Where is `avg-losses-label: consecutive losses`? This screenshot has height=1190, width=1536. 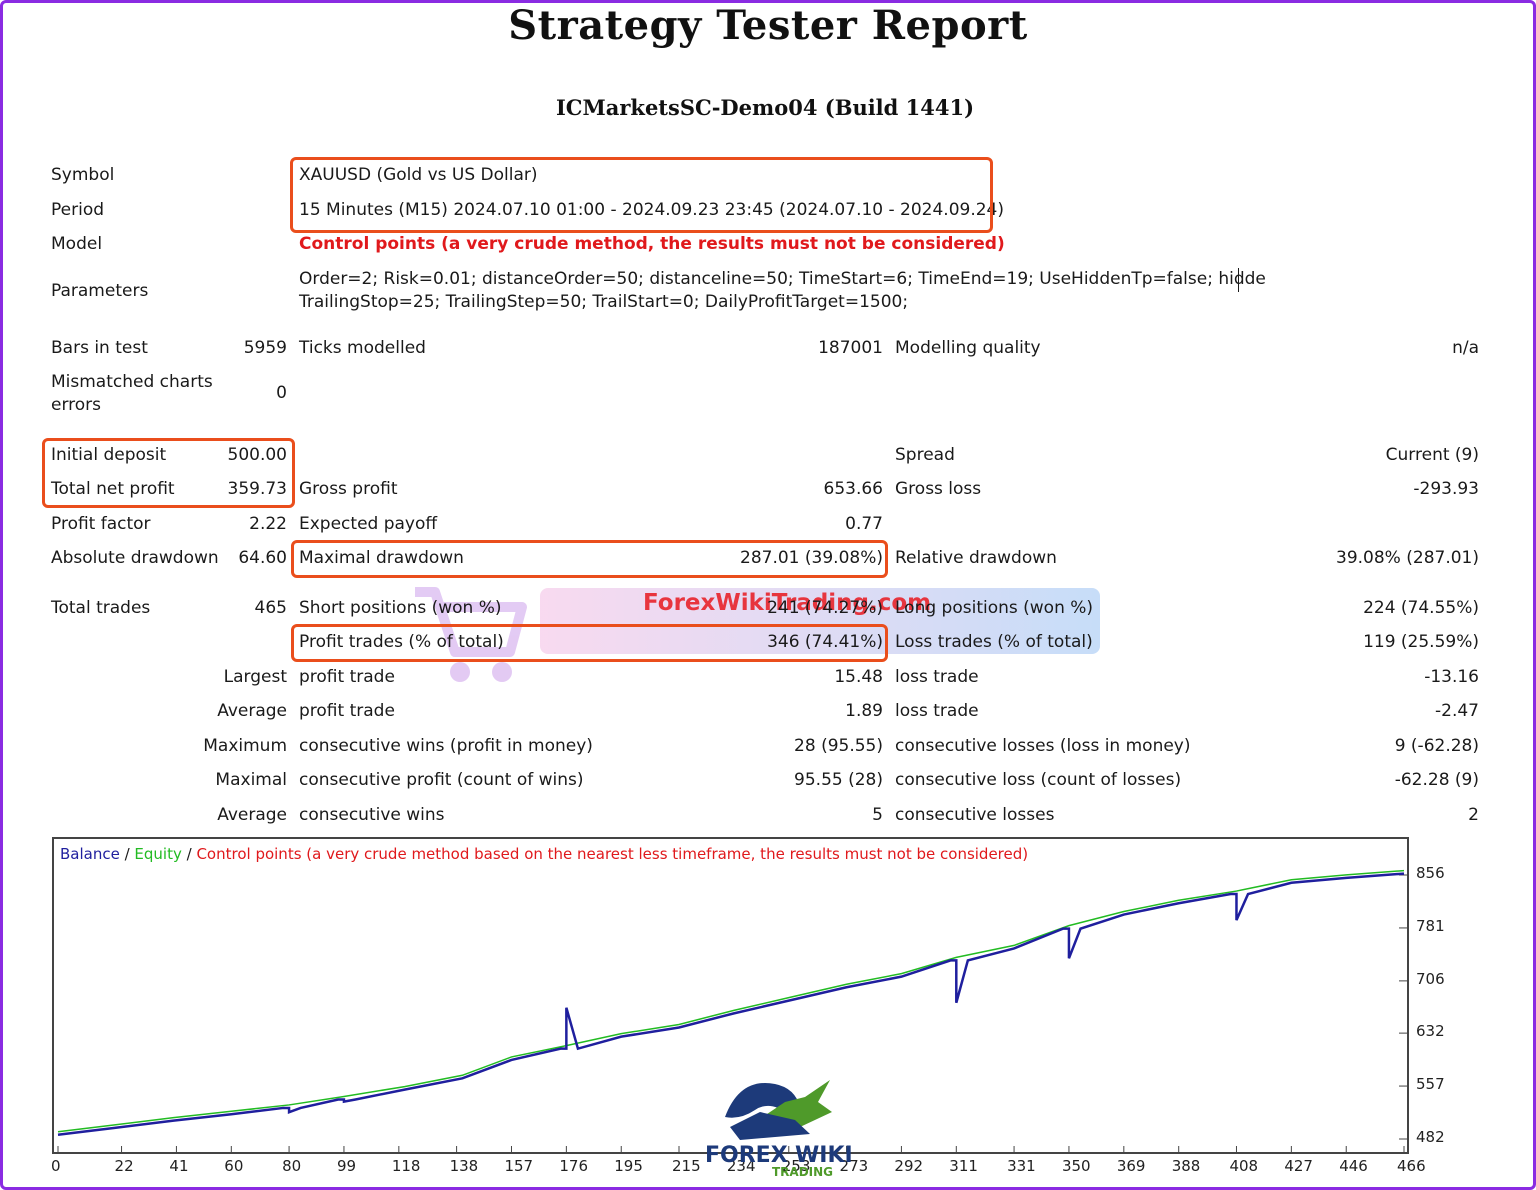 avg-losses-label: consecutive losses is located at coordinates (975, 815).